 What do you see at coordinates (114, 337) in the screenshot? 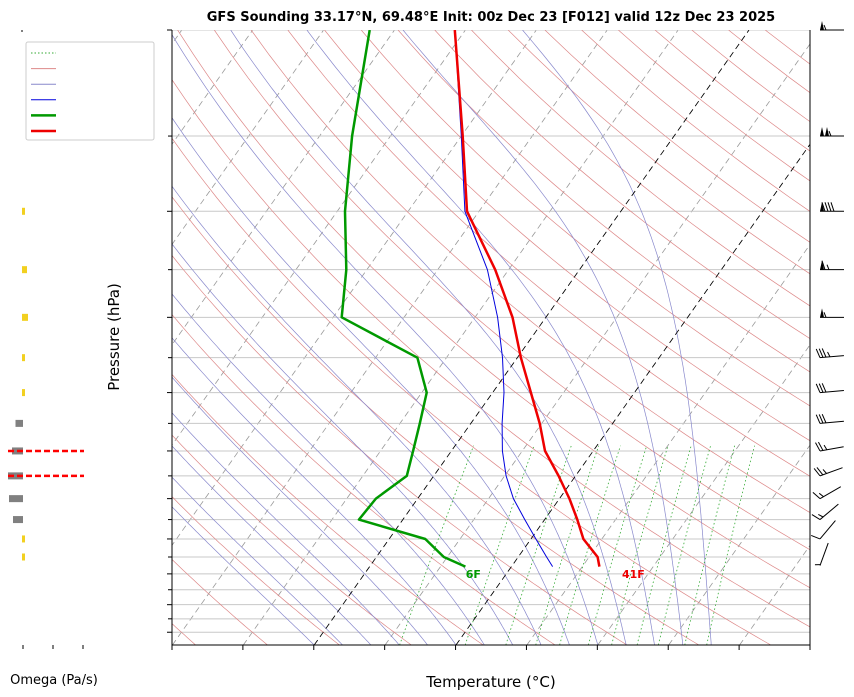
I see `y-axis-label: Pressure (hPa)` at bounding box center [114, 337].